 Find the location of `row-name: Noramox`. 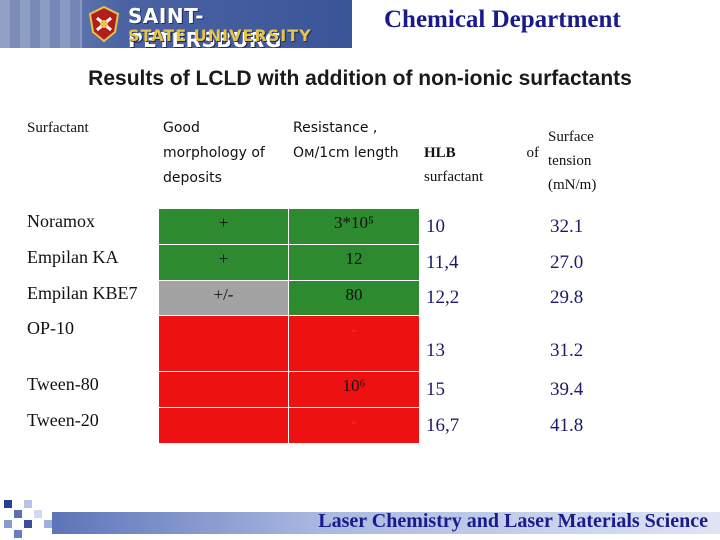

row-name: Noramox is located at coordinates (90, 226).